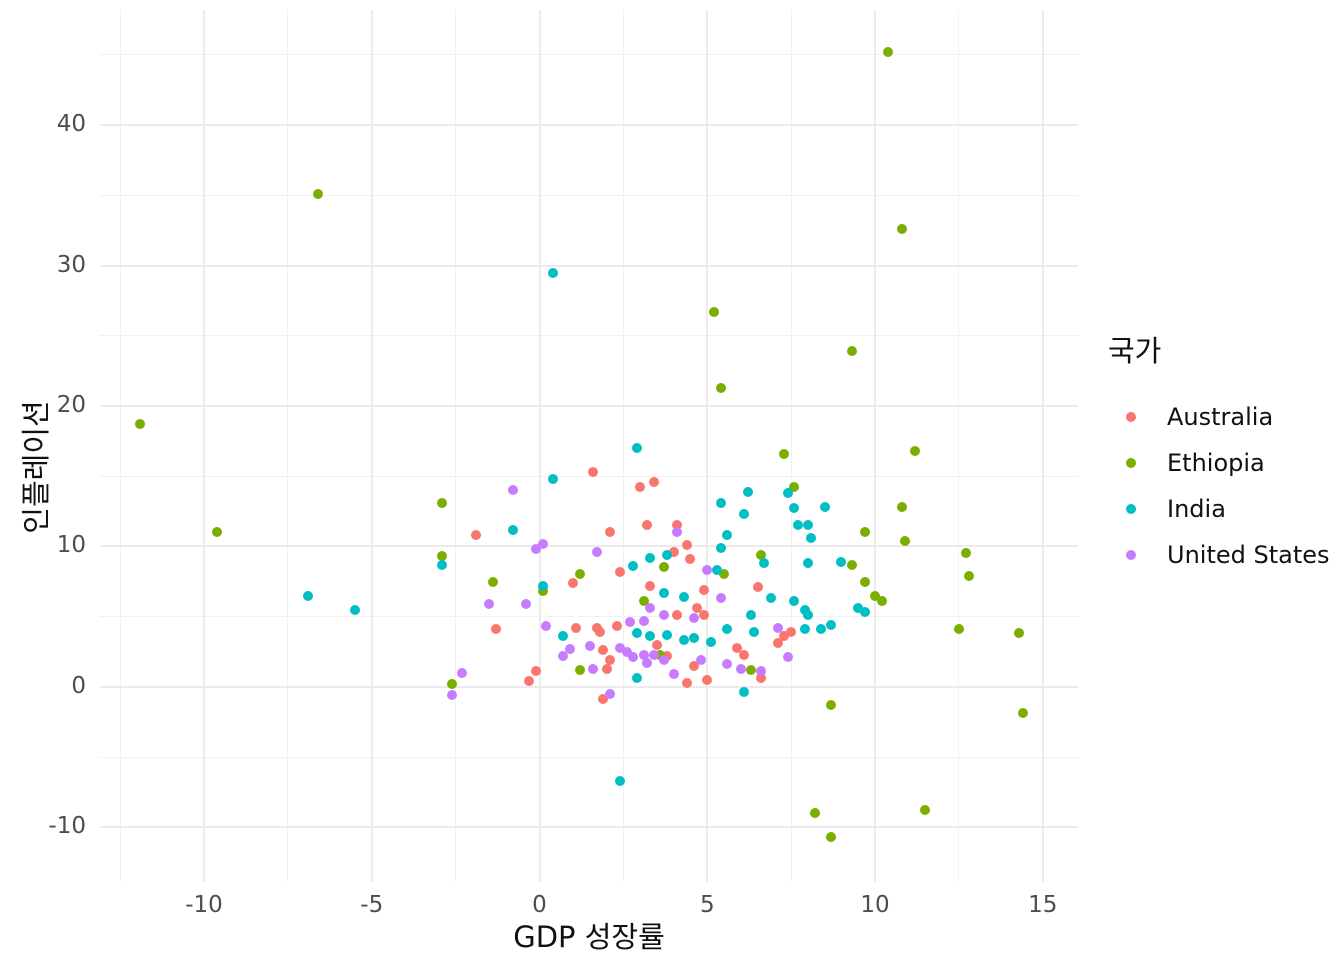 This screenshot has width=1344, height=960. I want to click on x-axis-title: GDP 성장률, so click(589, 937).